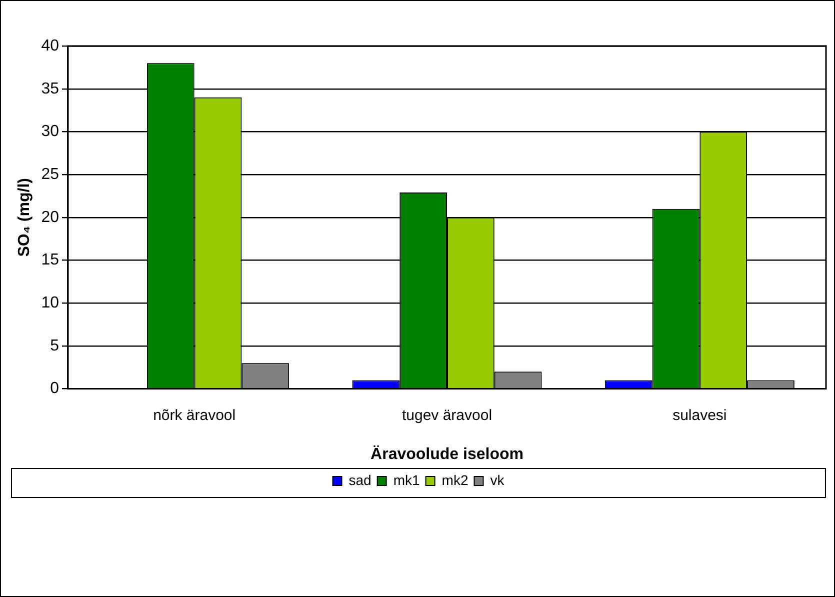  What do you see at coordinates (360, 480) in the screenshot?
I see `legend-label: sad` at bounding box center [360, 480].